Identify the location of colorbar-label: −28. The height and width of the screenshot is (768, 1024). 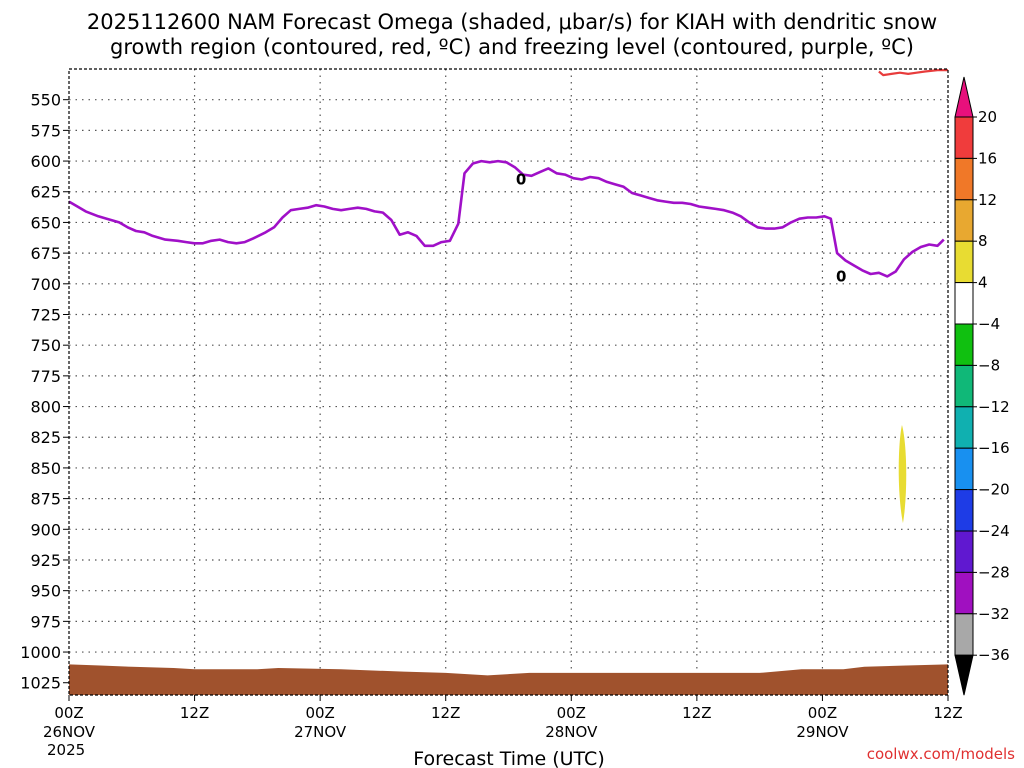
(994, 572).